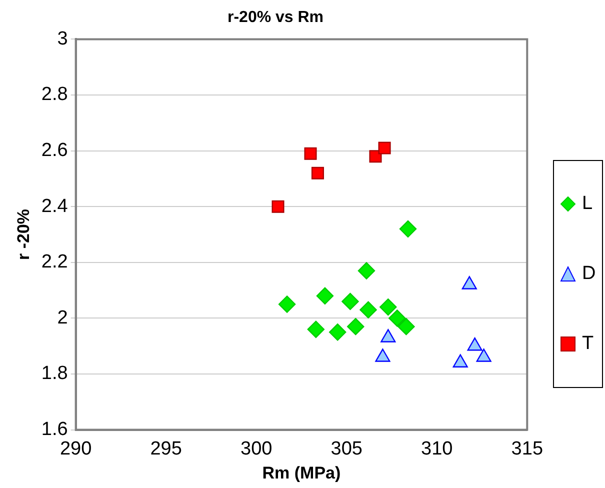 This screenshot has height=488, width=605. What do you see at coordinates (54, 206) in the screenshot?
I see `y-tick-label: 2.4` at bounding box center [54, 206].